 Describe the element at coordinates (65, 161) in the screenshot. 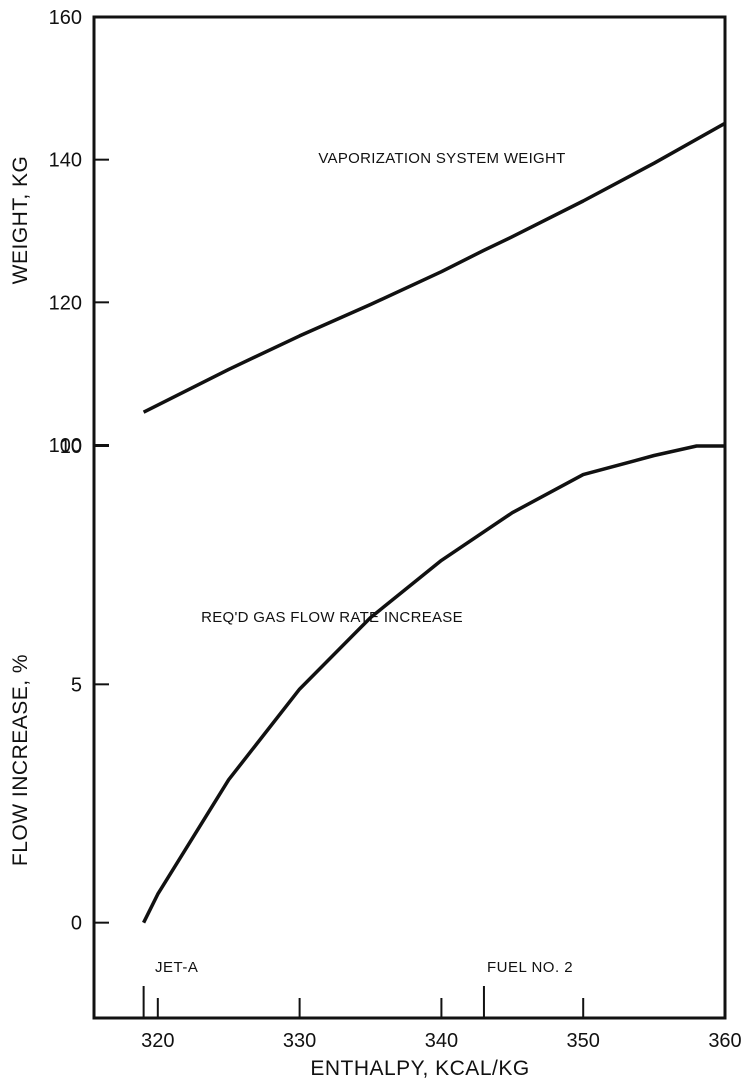

I see `weight-ytick-label: 140` at that location.